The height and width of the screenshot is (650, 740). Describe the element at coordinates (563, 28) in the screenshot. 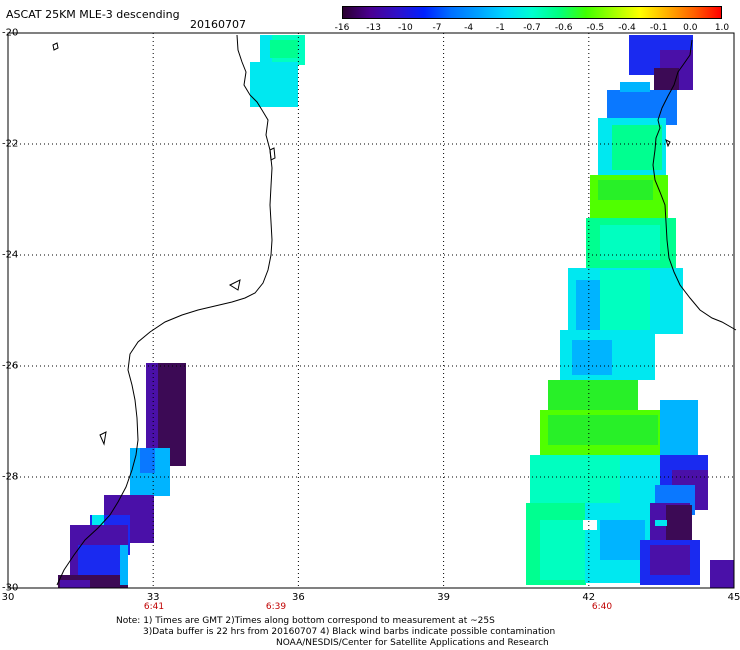

I see `colorbar-label: -0.6` at that location.